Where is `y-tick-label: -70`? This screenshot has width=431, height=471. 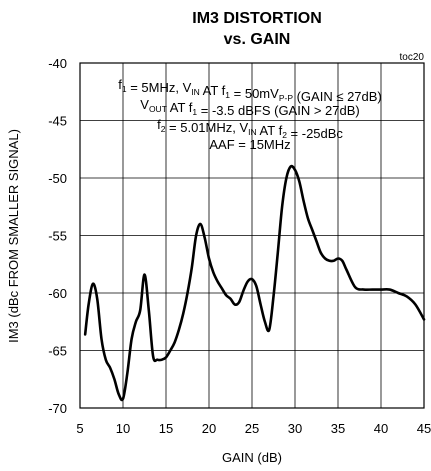
y-tick-label: -70 is located at coordinates (57, 408).